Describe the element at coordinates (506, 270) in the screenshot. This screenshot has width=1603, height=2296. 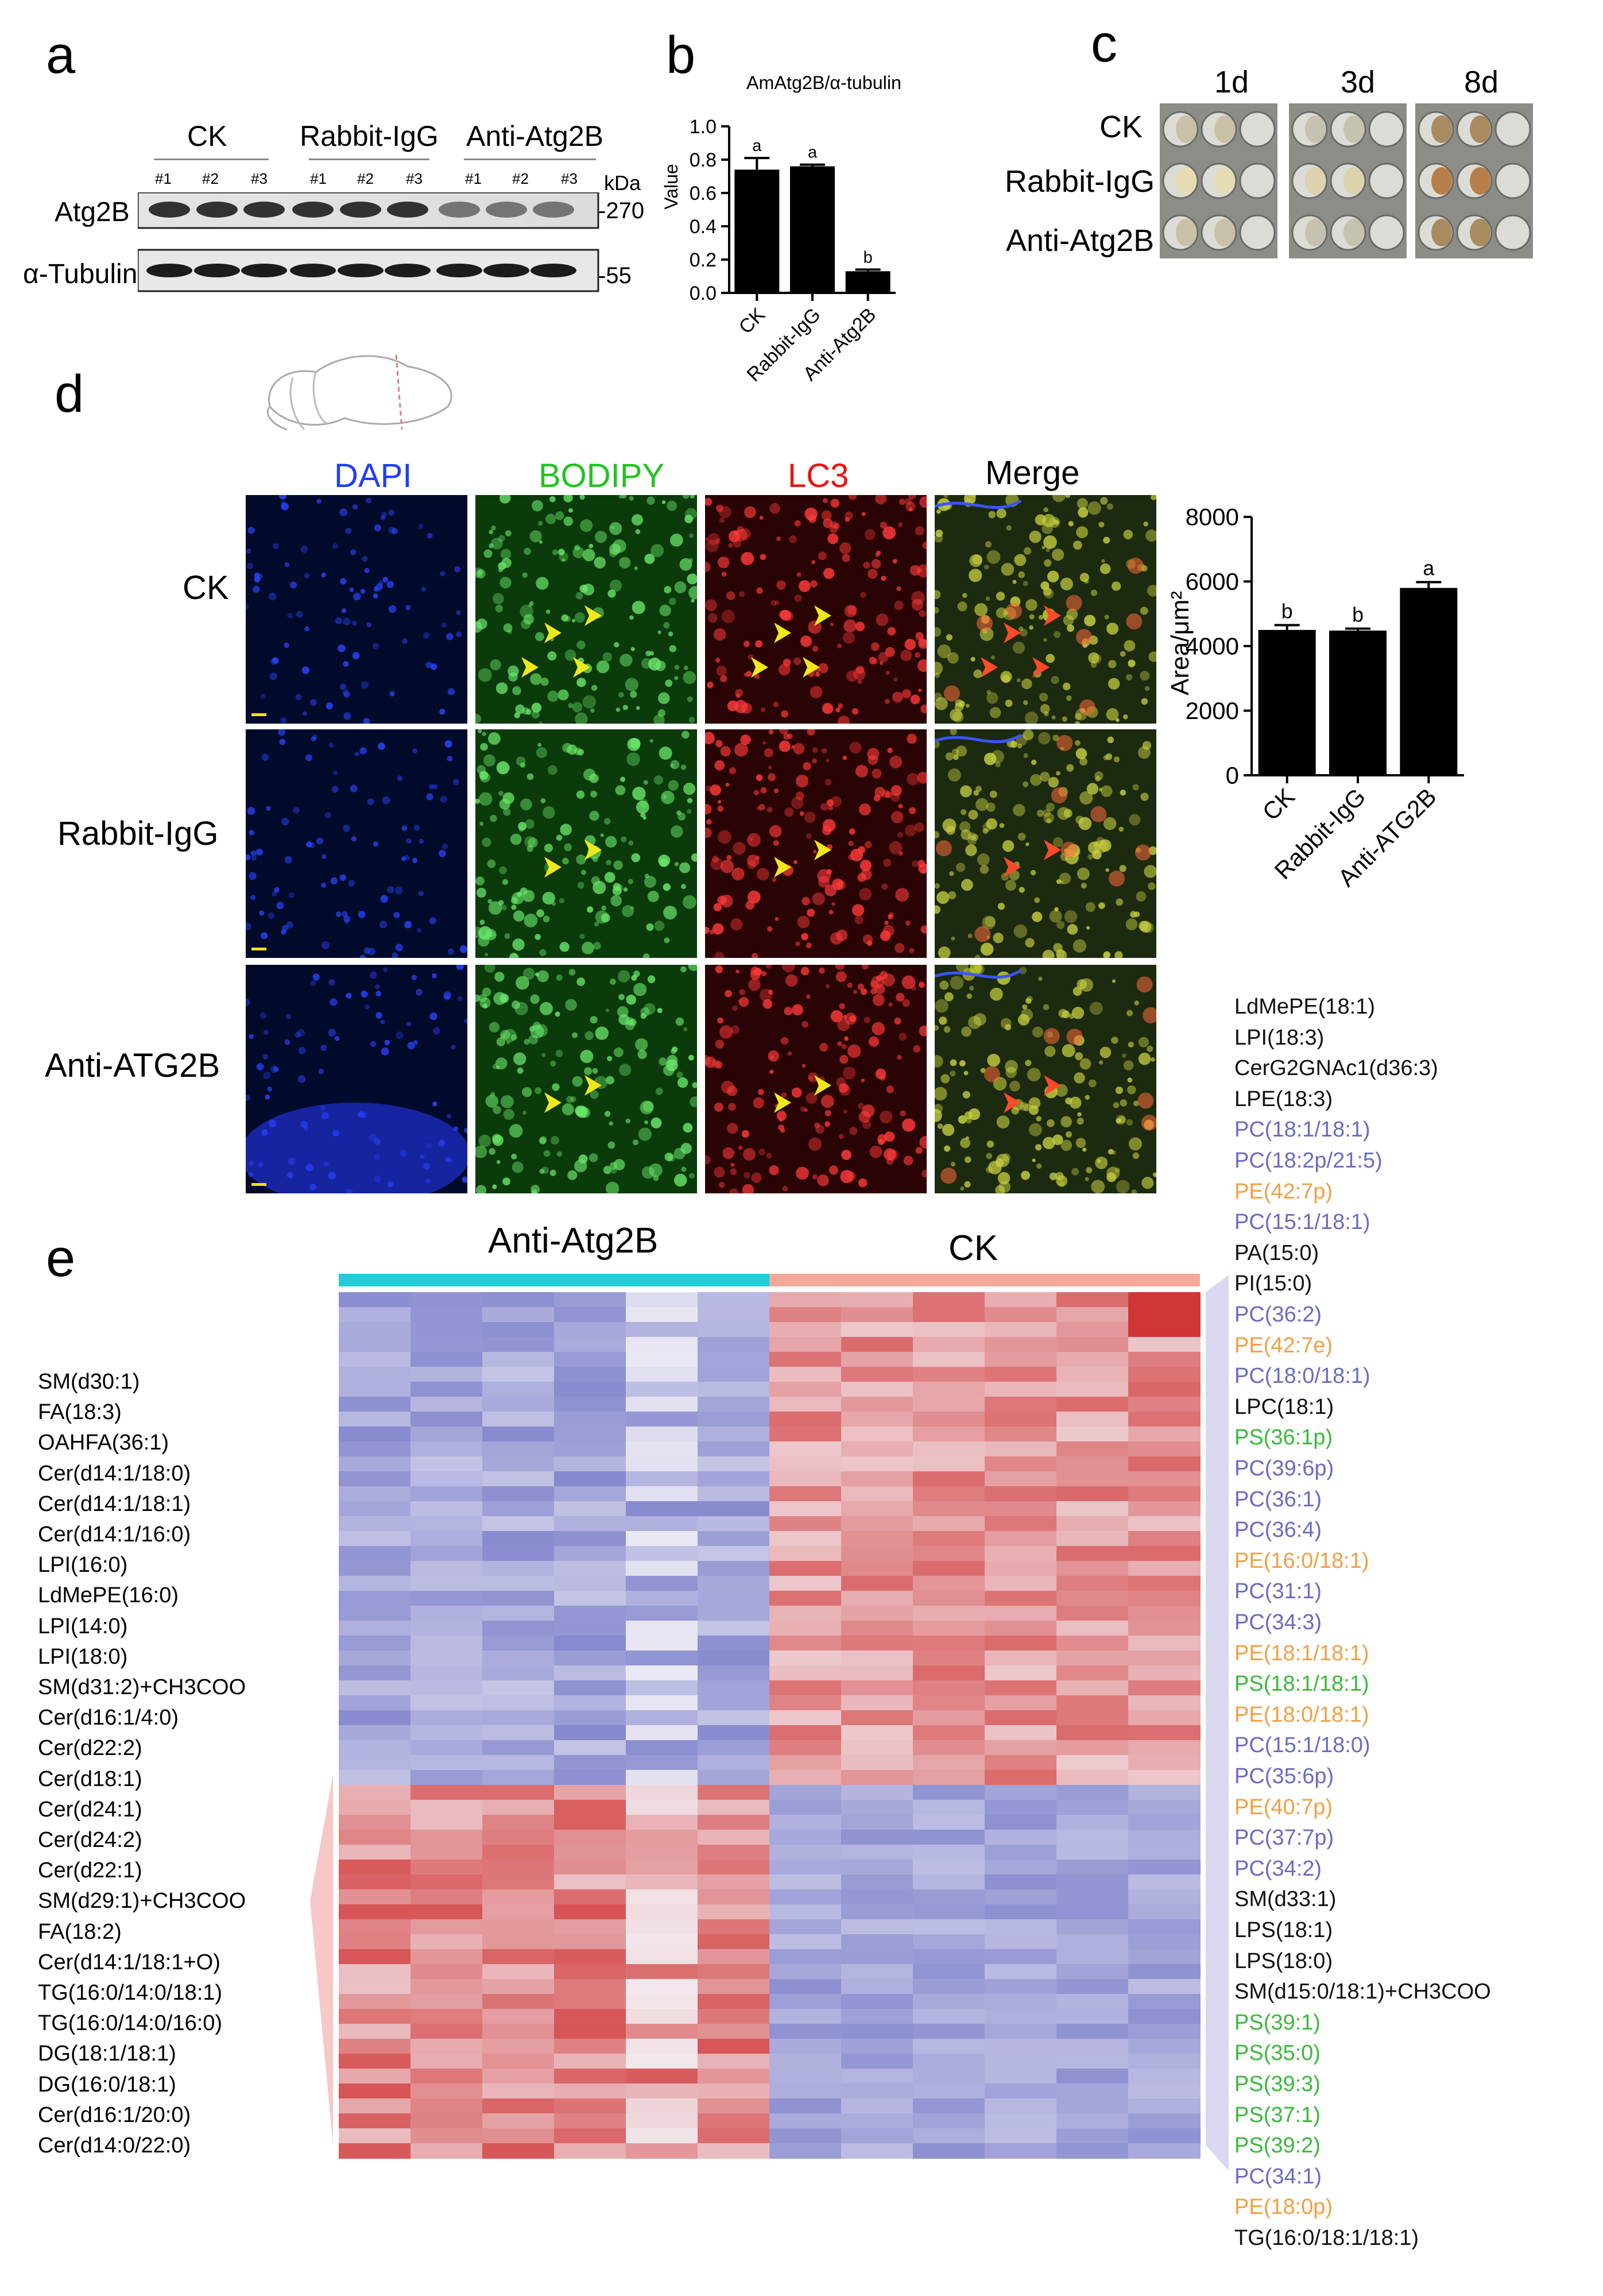
I see `tubulin-band` at that location.